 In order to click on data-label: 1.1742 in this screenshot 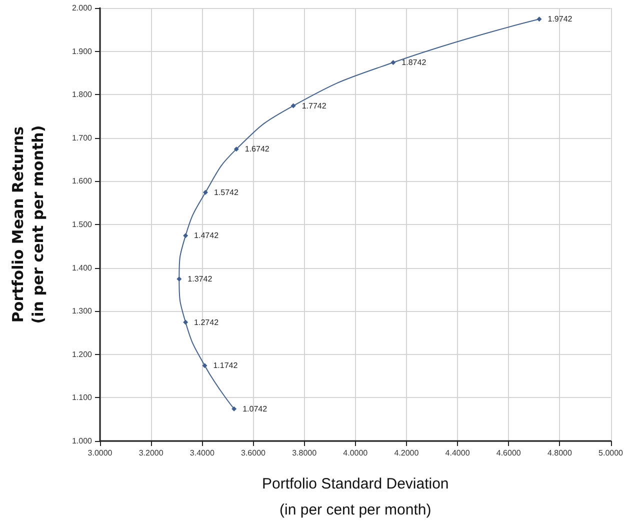, I will do `click(225, 365)`.